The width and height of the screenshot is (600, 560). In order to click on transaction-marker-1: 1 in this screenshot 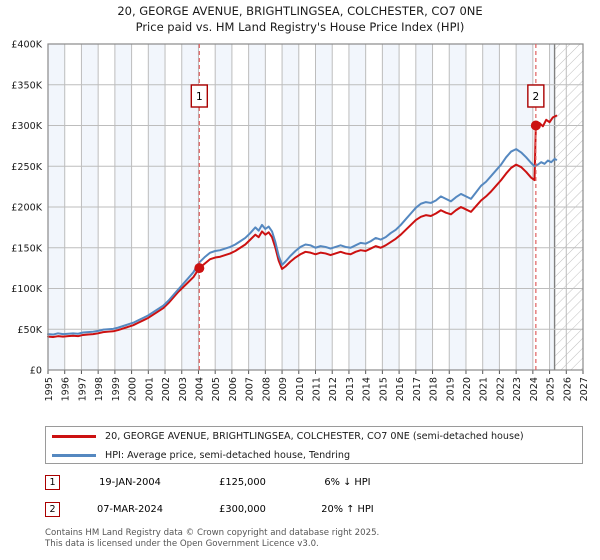, I will do `click(52, 482)`.